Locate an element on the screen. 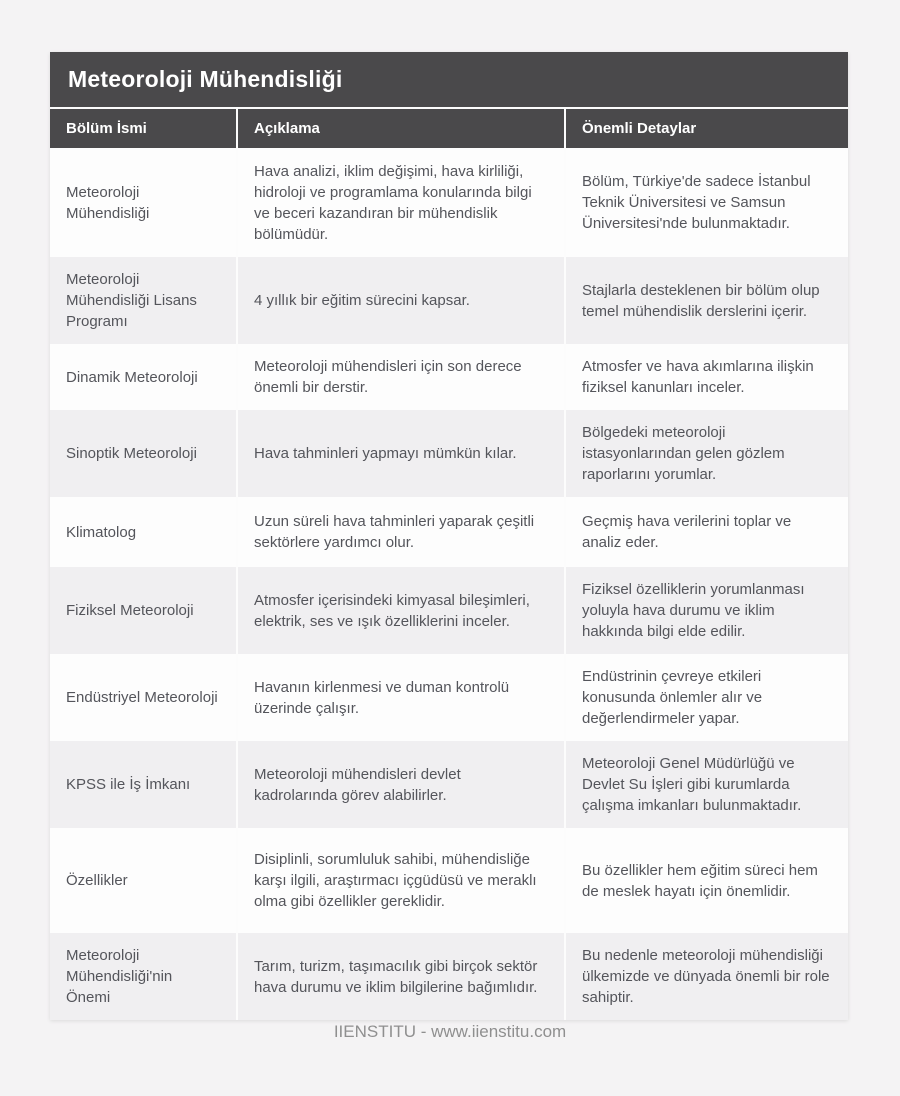 The width and height of the screenshot is (900, 1096). row-name-cell: Klimatolog is located at coordinates (143, 532).